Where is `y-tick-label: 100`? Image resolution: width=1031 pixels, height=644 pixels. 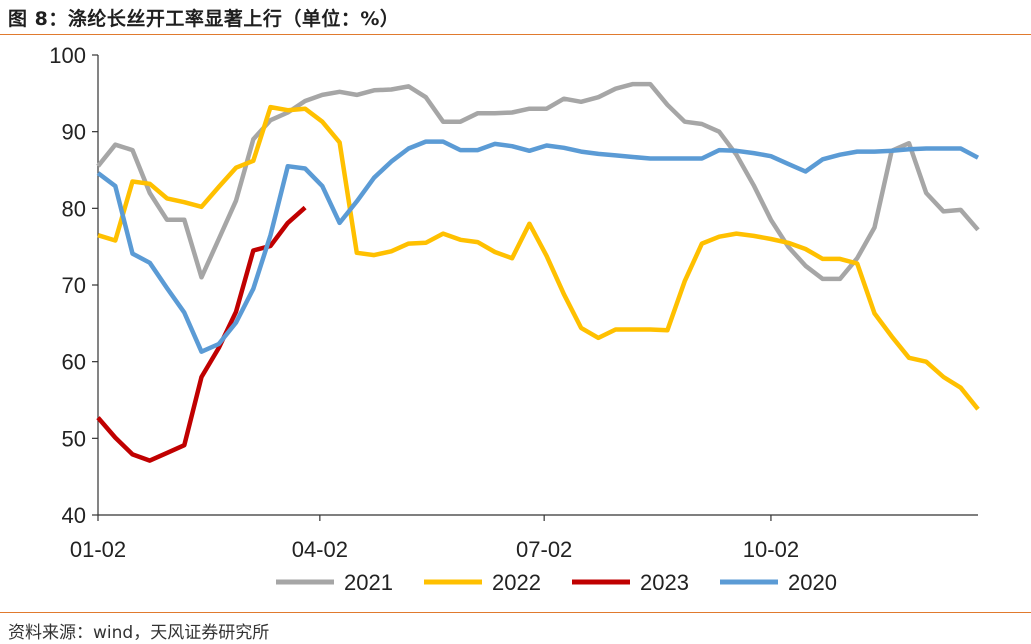
y-tick-label: 100 is located at coordinates (67, 55).